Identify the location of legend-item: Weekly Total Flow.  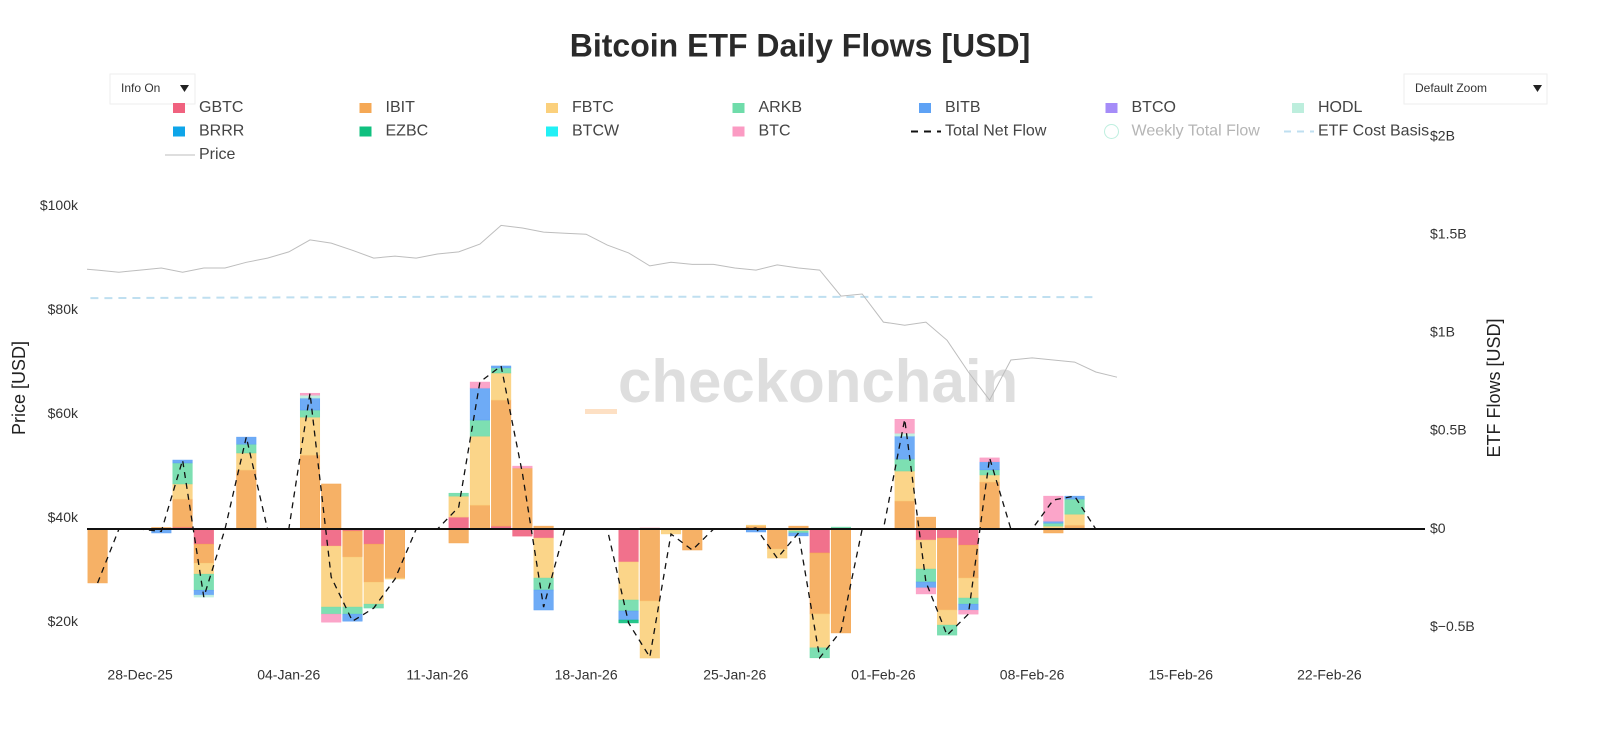
(1182, 131).